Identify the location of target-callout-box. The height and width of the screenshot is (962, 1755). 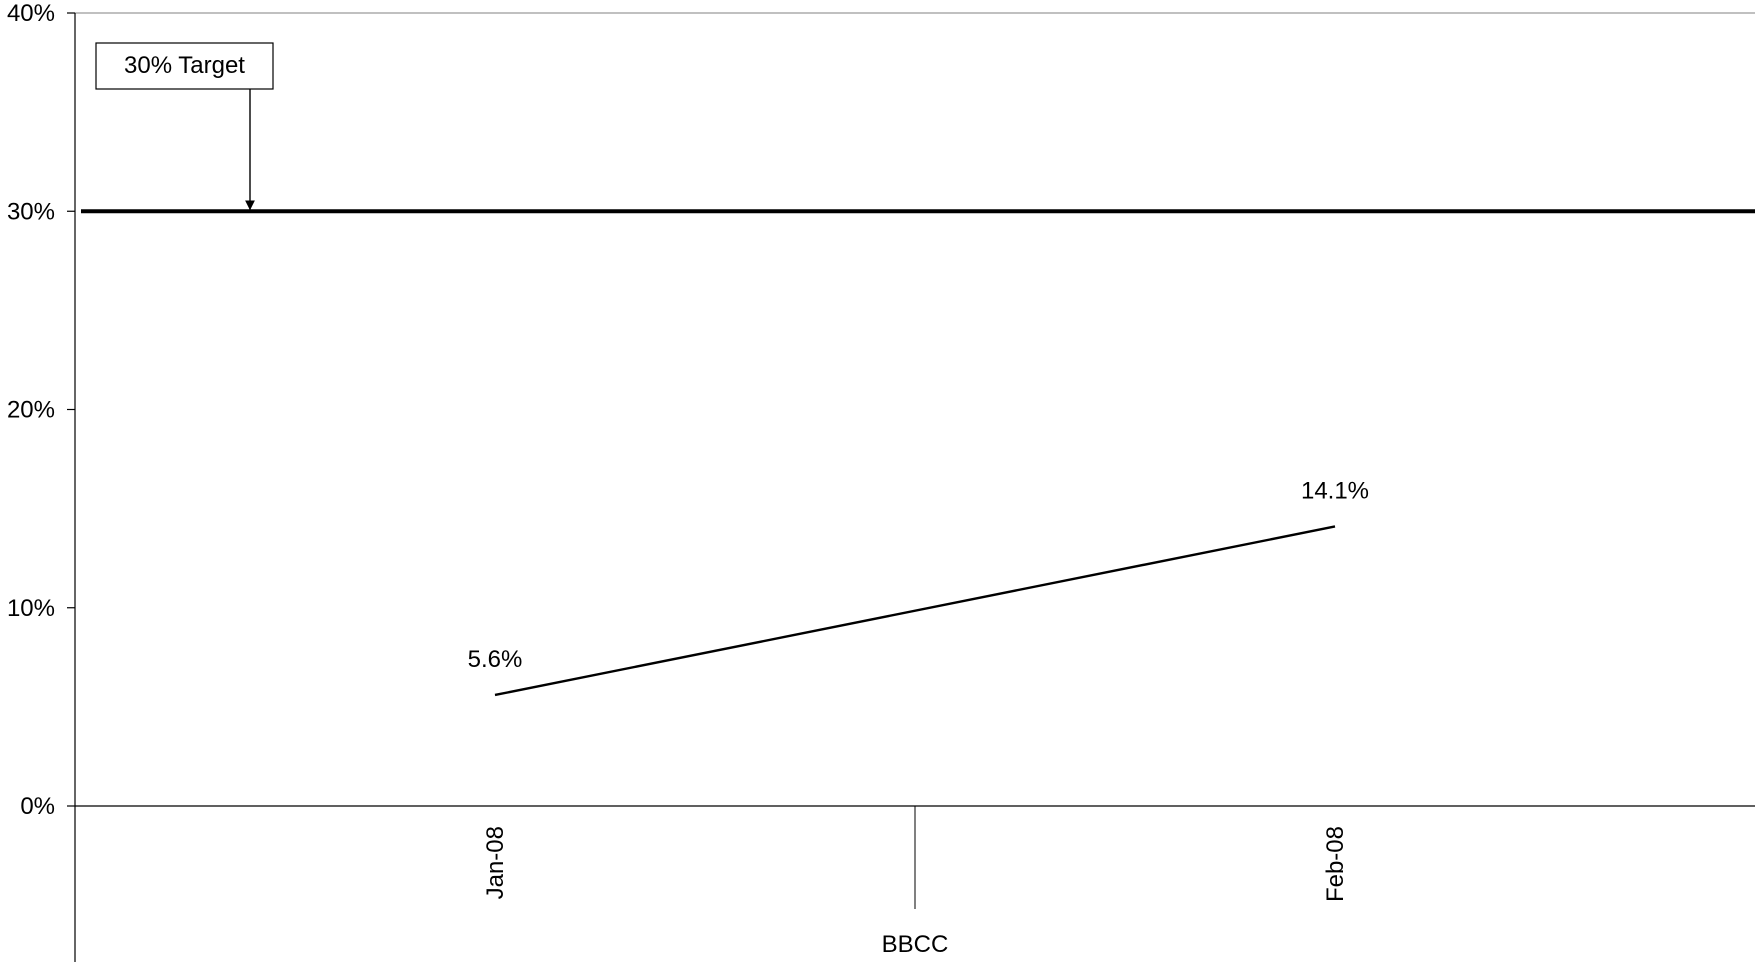
(184, 66).